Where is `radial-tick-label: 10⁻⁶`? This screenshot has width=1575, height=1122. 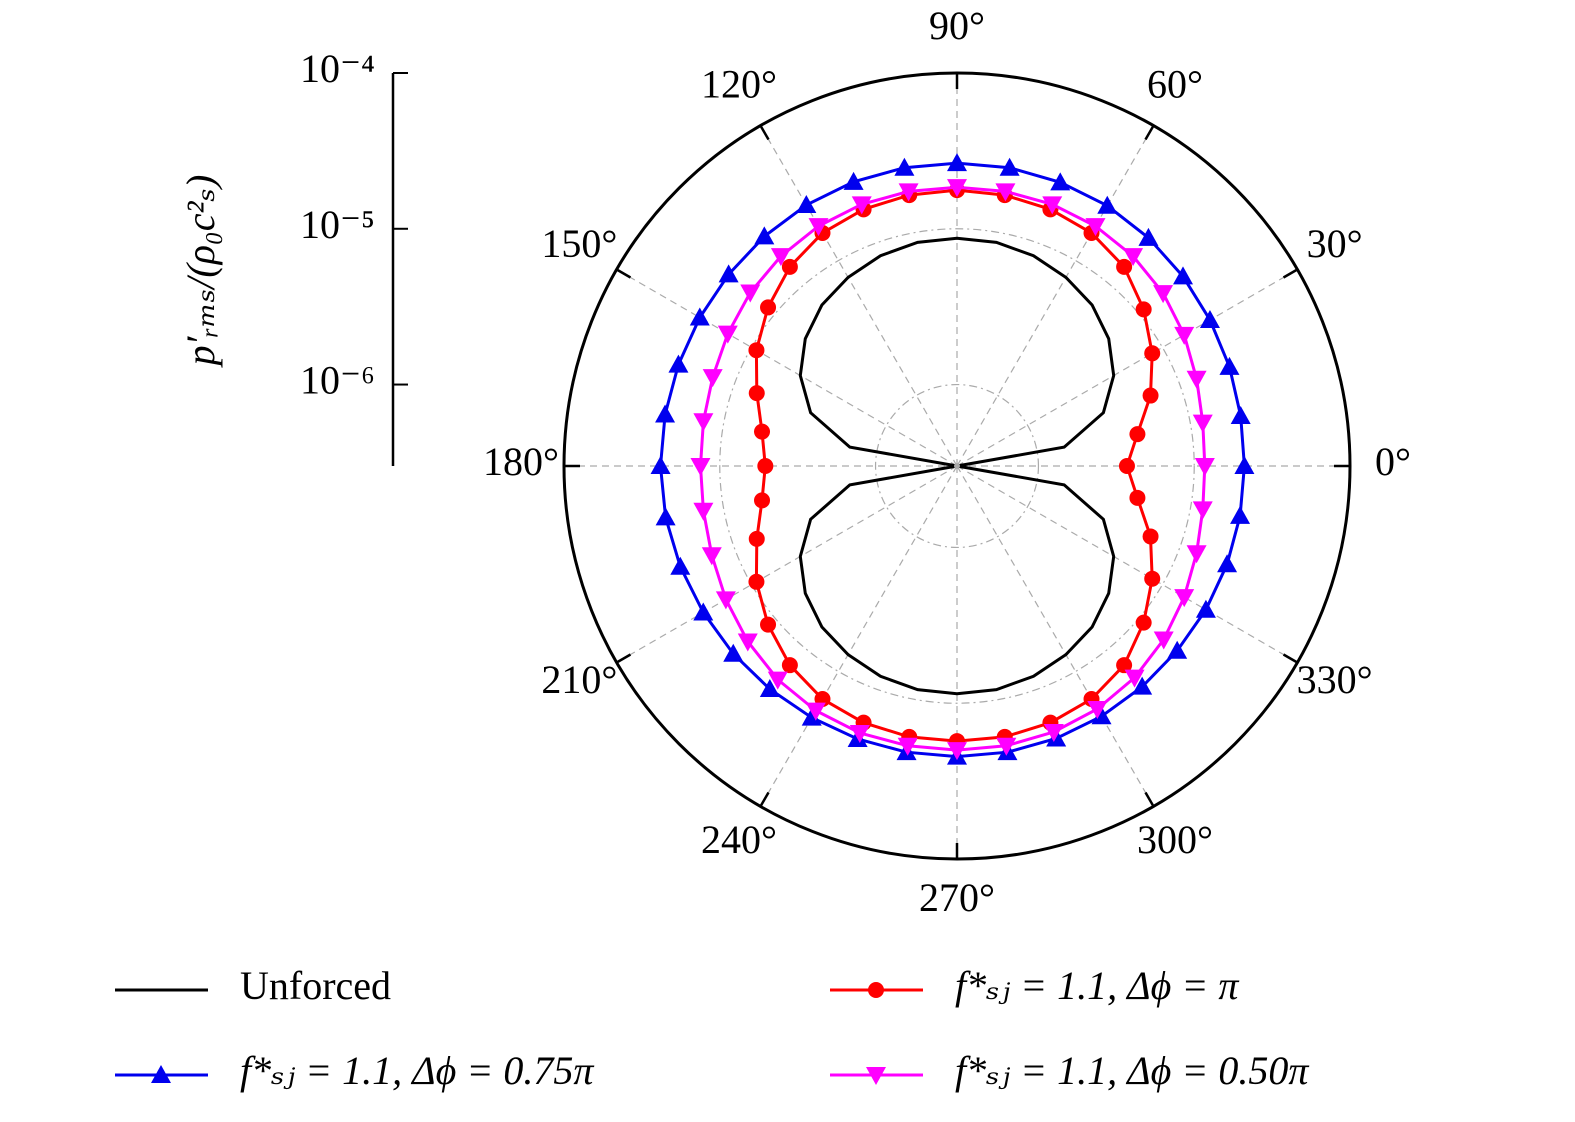
radial-tick-label: 10⁻⁶ is located at coordinates (337, 380).